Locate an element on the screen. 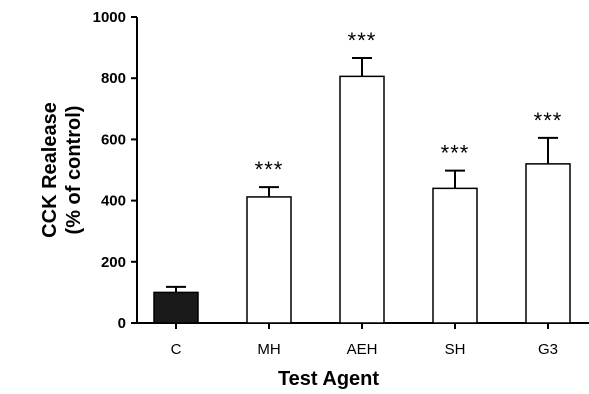  y-tick-label: 400 is located at coordinates (113, 201).